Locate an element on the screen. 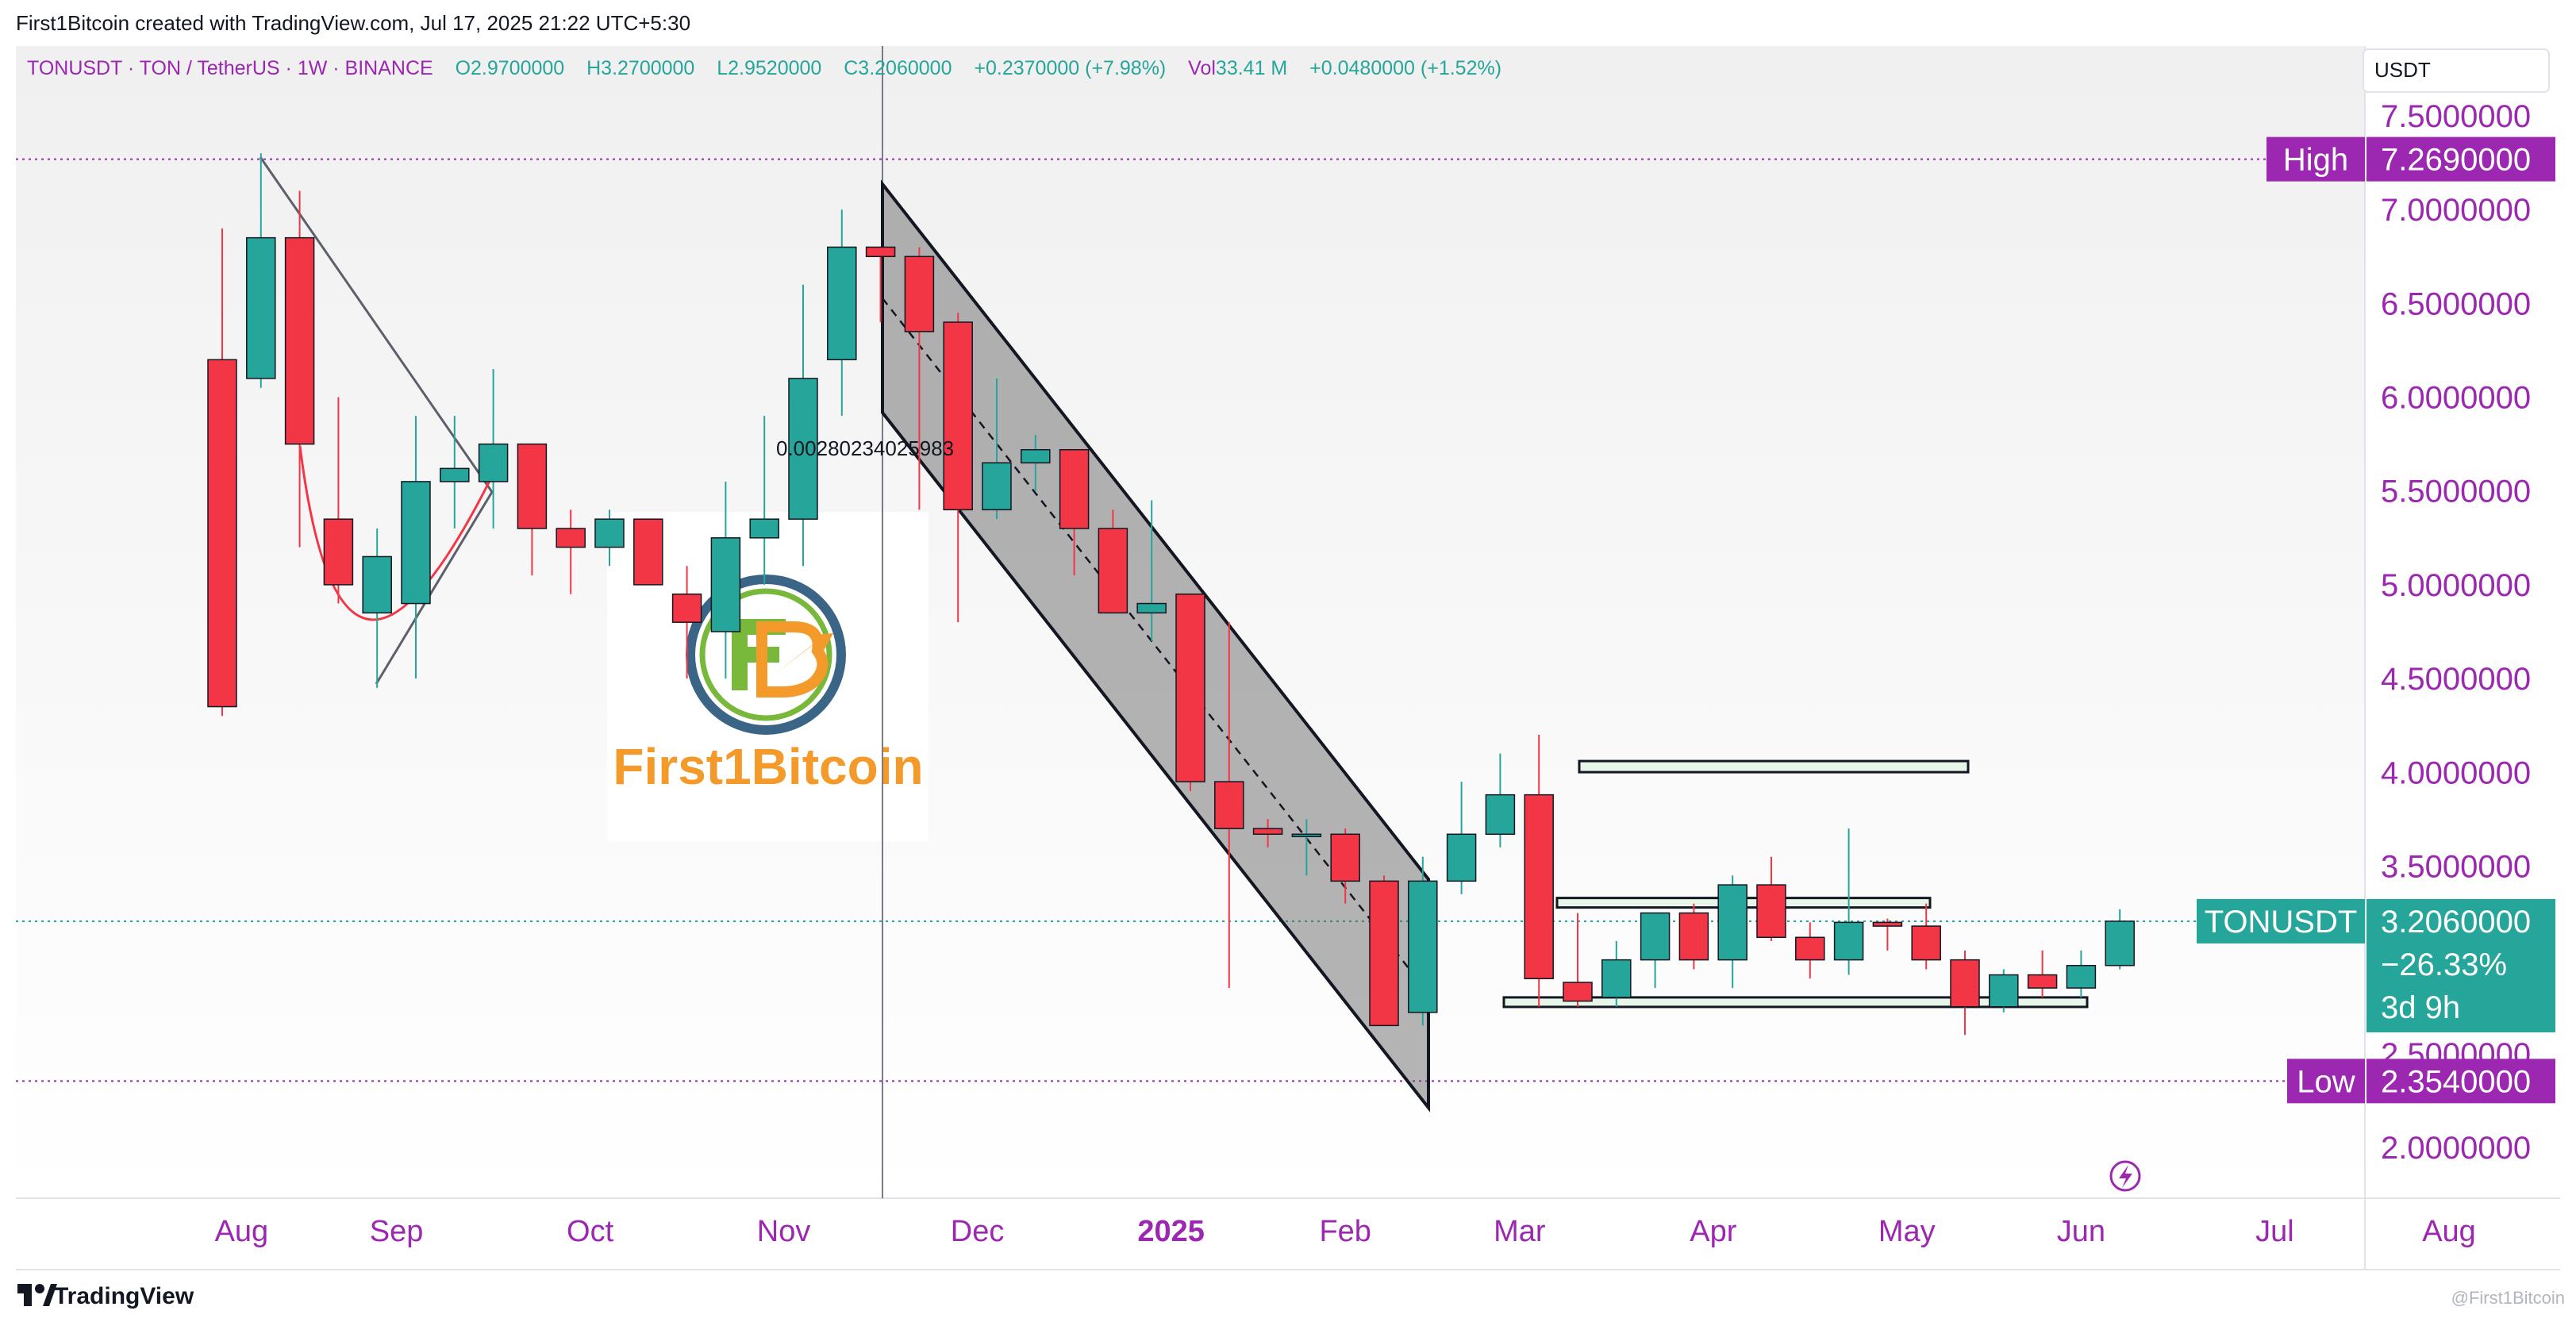 This screenshot has height=1322, width=2576. y-tick-label: 7.0000000 is located at coordinates (2456, 211).